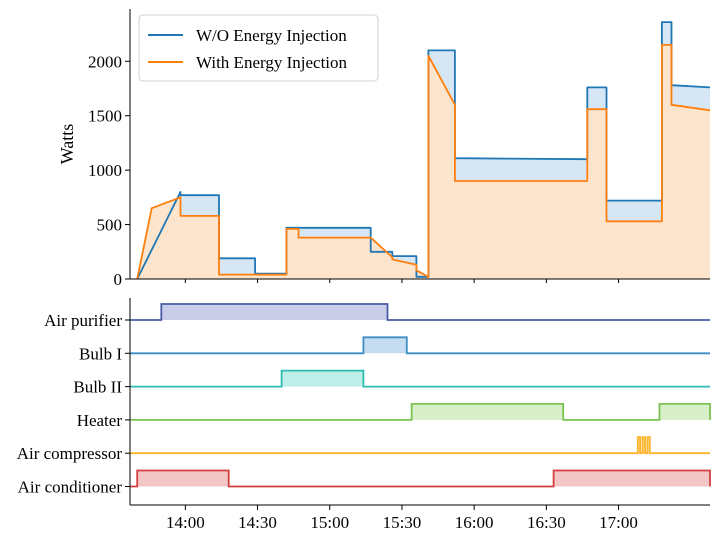 The width and height of the screenshot is (718, 541). I want to click on device-row-1: Air purifier, so click(377, 316).